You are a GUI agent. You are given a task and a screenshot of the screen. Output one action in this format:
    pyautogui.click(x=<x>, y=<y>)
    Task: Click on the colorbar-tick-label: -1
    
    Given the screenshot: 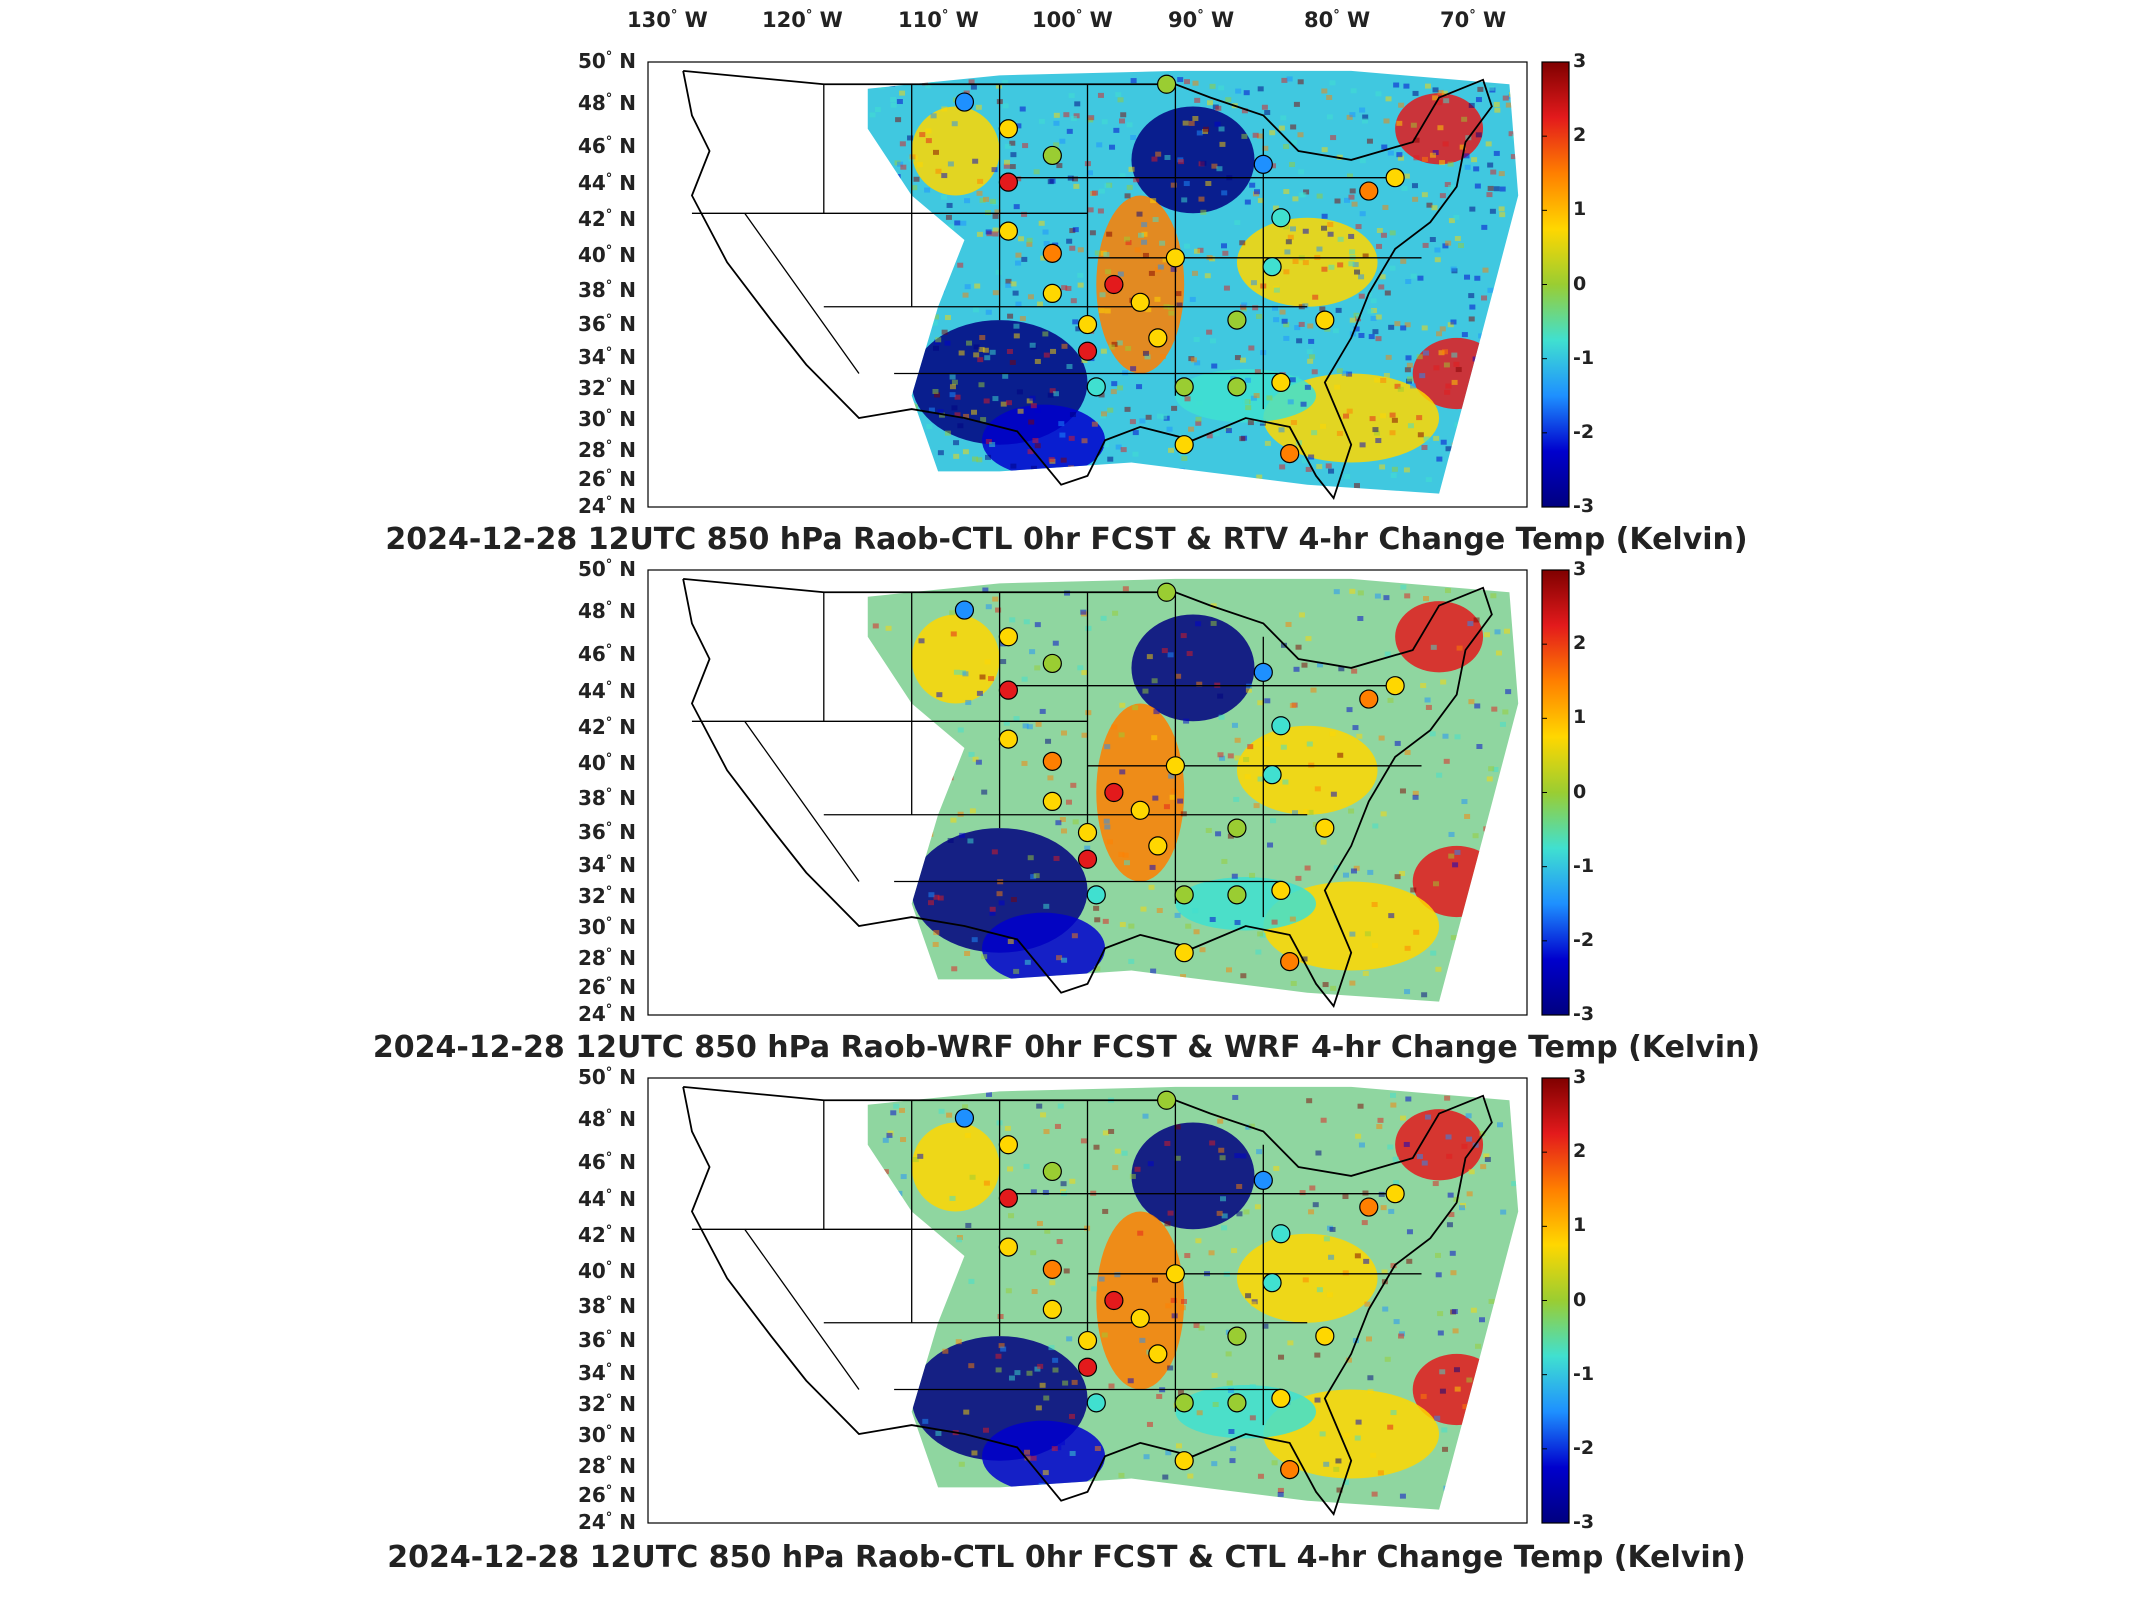 What is the action you would take?
    pyautogui.click(x=1584, y=865)
    